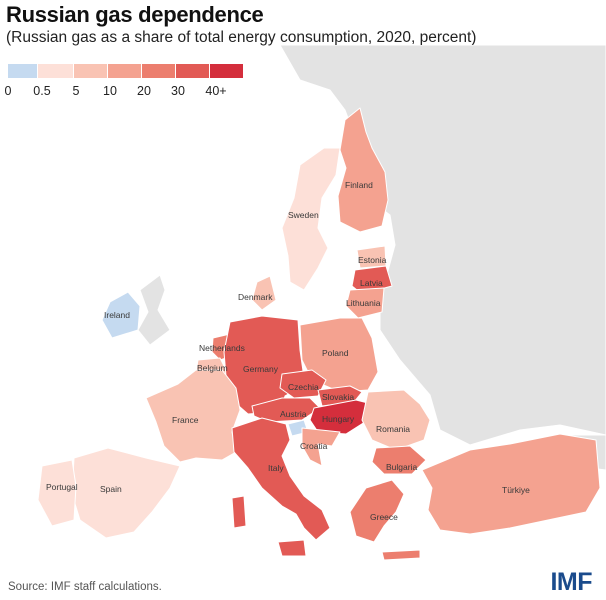 This screenshot has height=600, width=606. I want to click on label-france: France, so click(185, 420).